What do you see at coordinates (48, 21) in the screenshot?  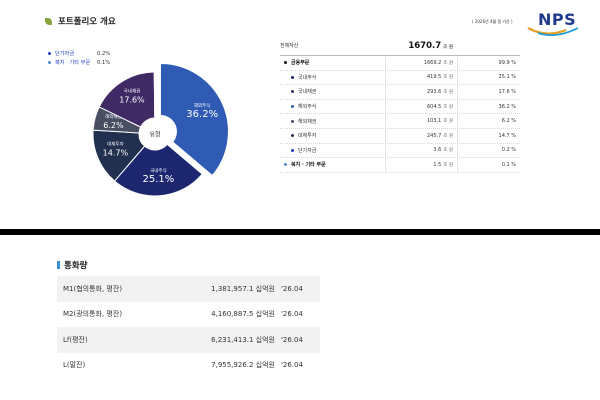 I see `leaf-icon` at bounding box center [48, 21].